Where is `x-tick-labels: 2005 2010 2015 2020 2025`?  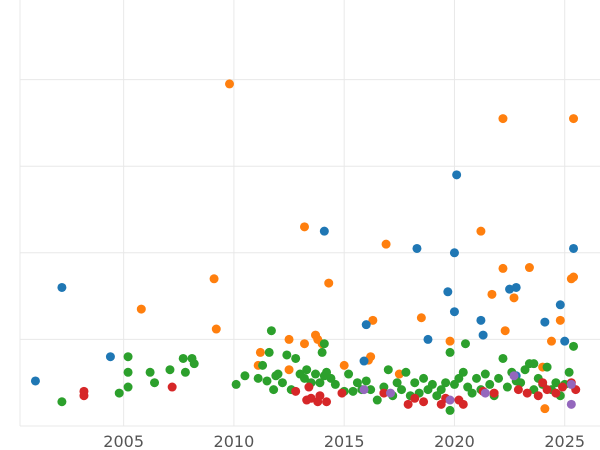
x-tick-labels: 2005 2010 2015 2020 2025 is located at coordinates (344, 441).